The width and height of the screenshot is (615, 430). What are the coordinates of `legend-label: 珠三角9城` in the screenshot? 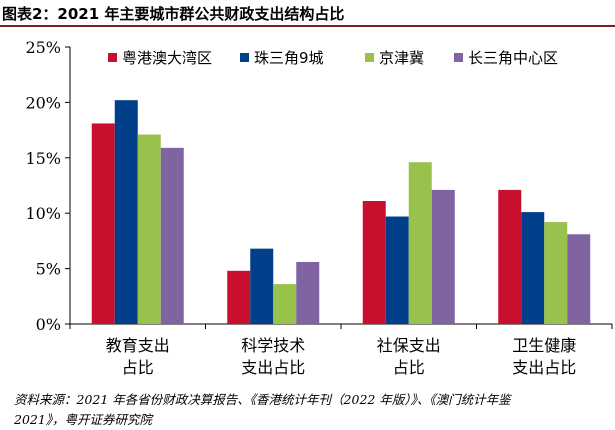 It's located at (289, 58).